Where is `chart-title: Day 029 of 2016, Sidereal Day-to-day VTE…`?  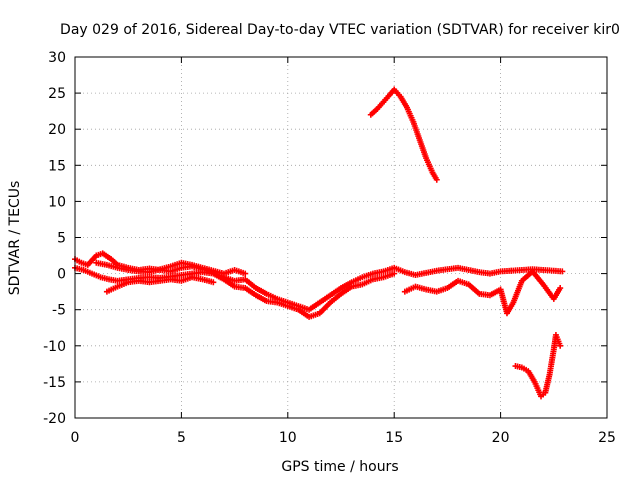
chart-title: Day 029 of 2016, Sidereal Day-to-day VTE… is located at coordinates (340, 30).